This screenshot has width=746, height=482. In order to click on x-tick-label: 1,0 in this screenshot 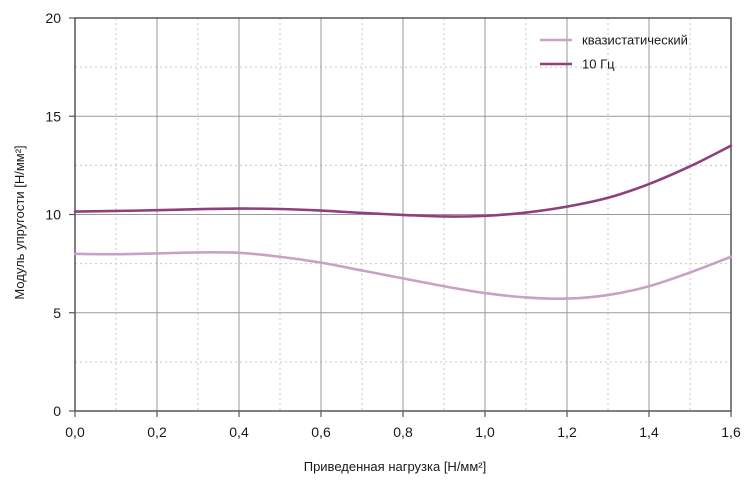, I will do `click(485, 432)`.